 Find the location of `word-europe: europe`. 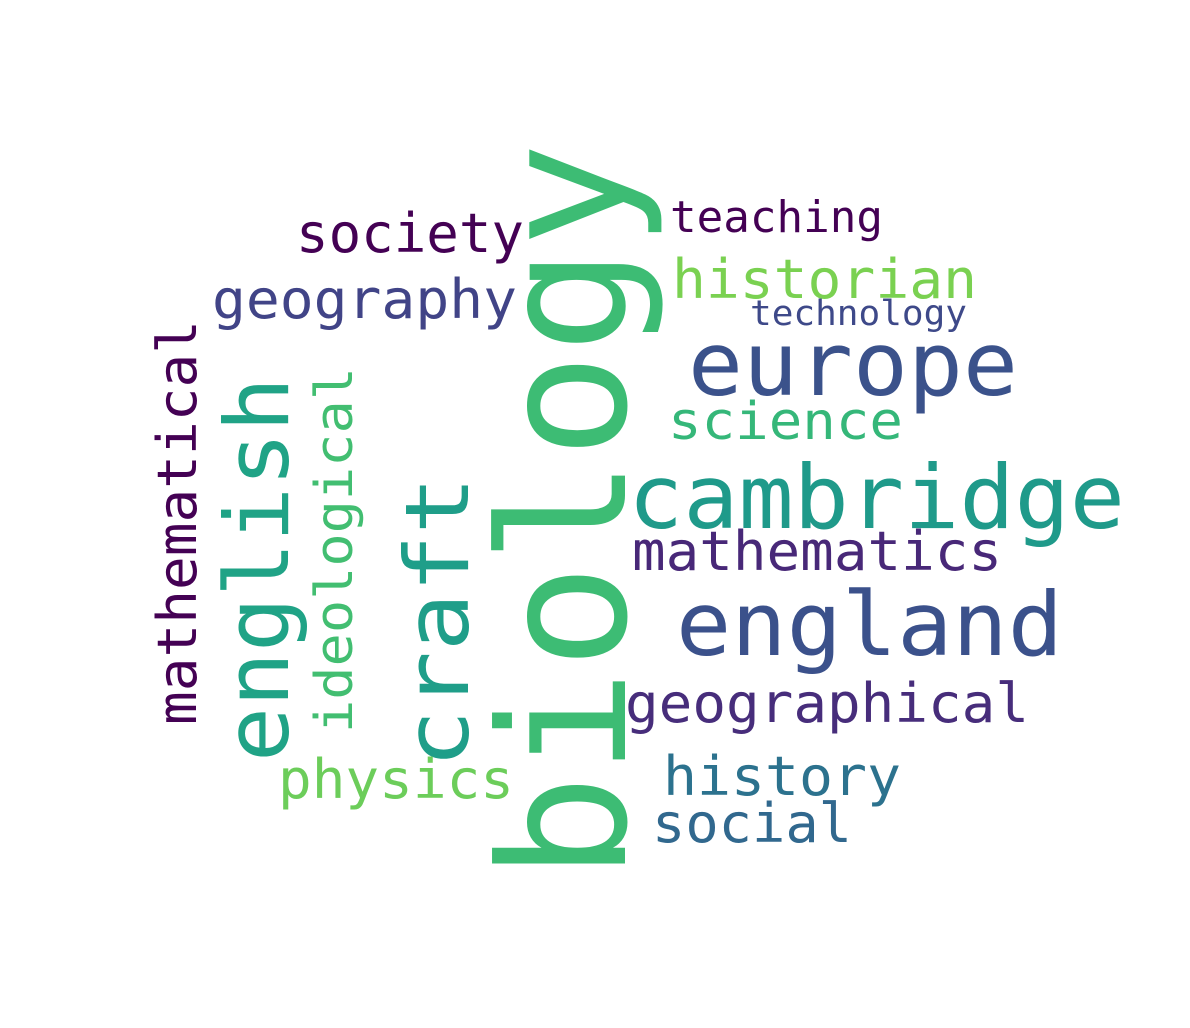

word-europe: europe is located at coordinates (853, 364).